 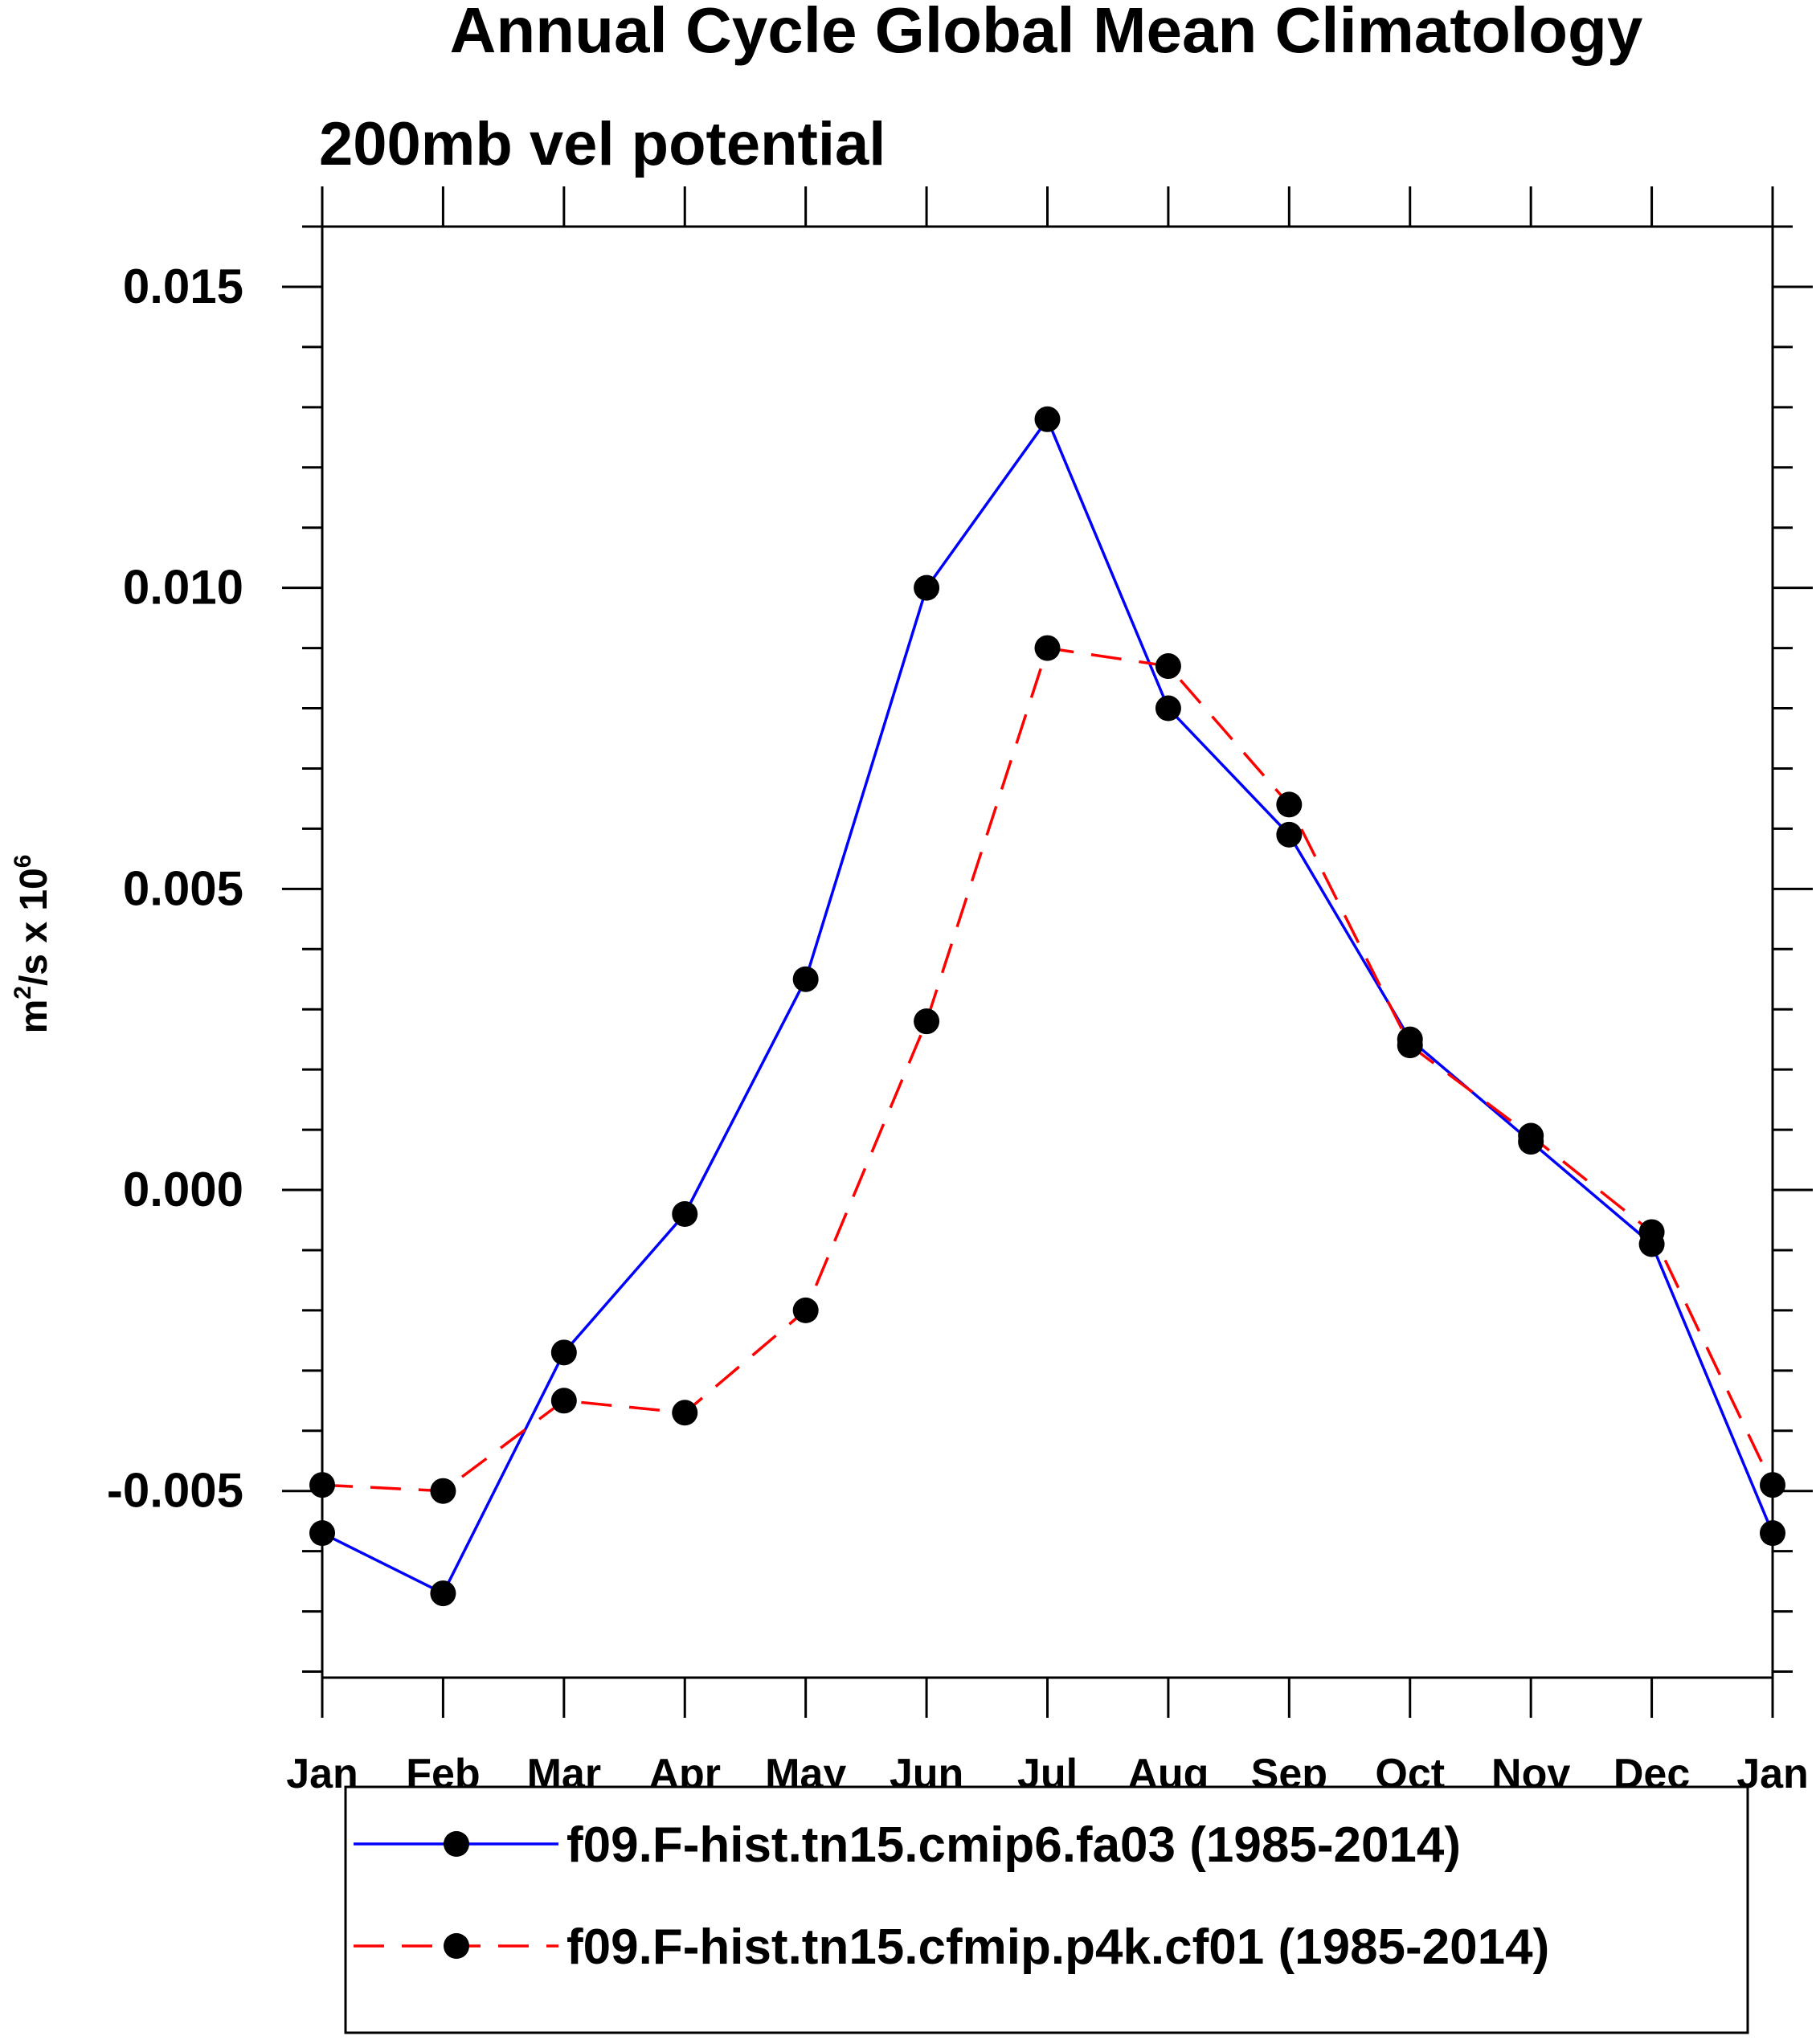 I want to click on y-axis-label-sup1: 2, so click(x=23, y=993).